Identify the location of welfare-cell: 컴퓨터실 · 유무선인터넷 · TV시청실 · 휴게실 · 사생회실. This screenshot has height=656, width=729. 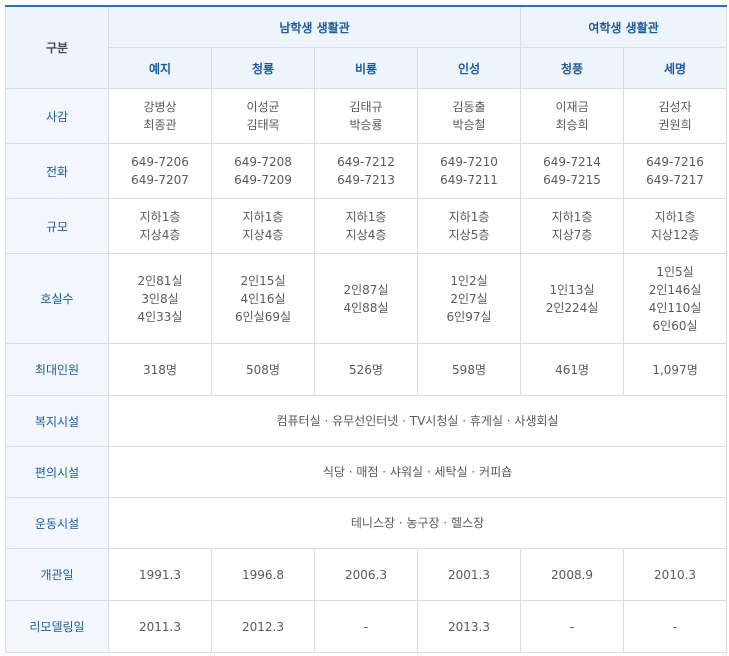
(417, 421).